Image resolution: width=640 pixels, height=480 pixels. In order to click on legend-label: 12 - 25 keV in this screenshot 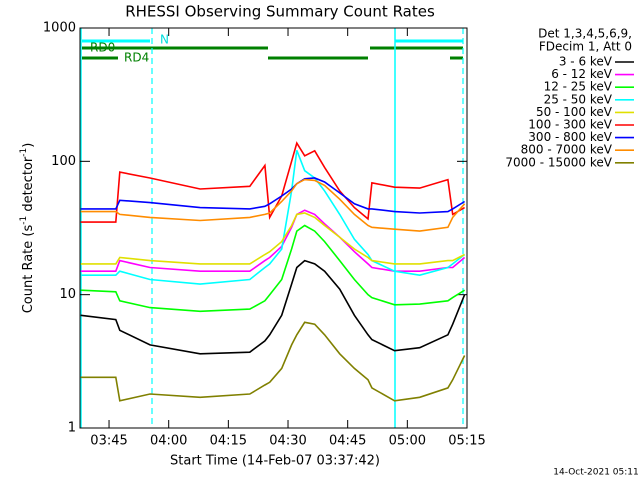, I will do `click(578, 87)`.